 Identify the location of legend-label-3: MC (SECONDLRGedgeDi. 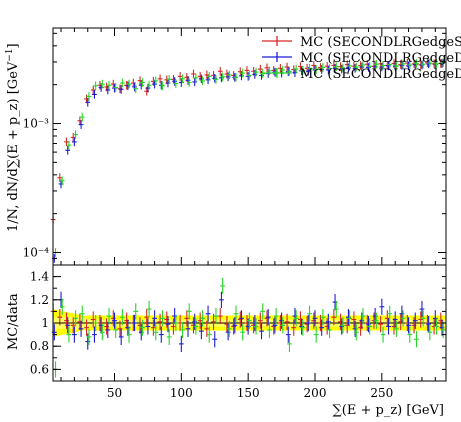
(380, 74).